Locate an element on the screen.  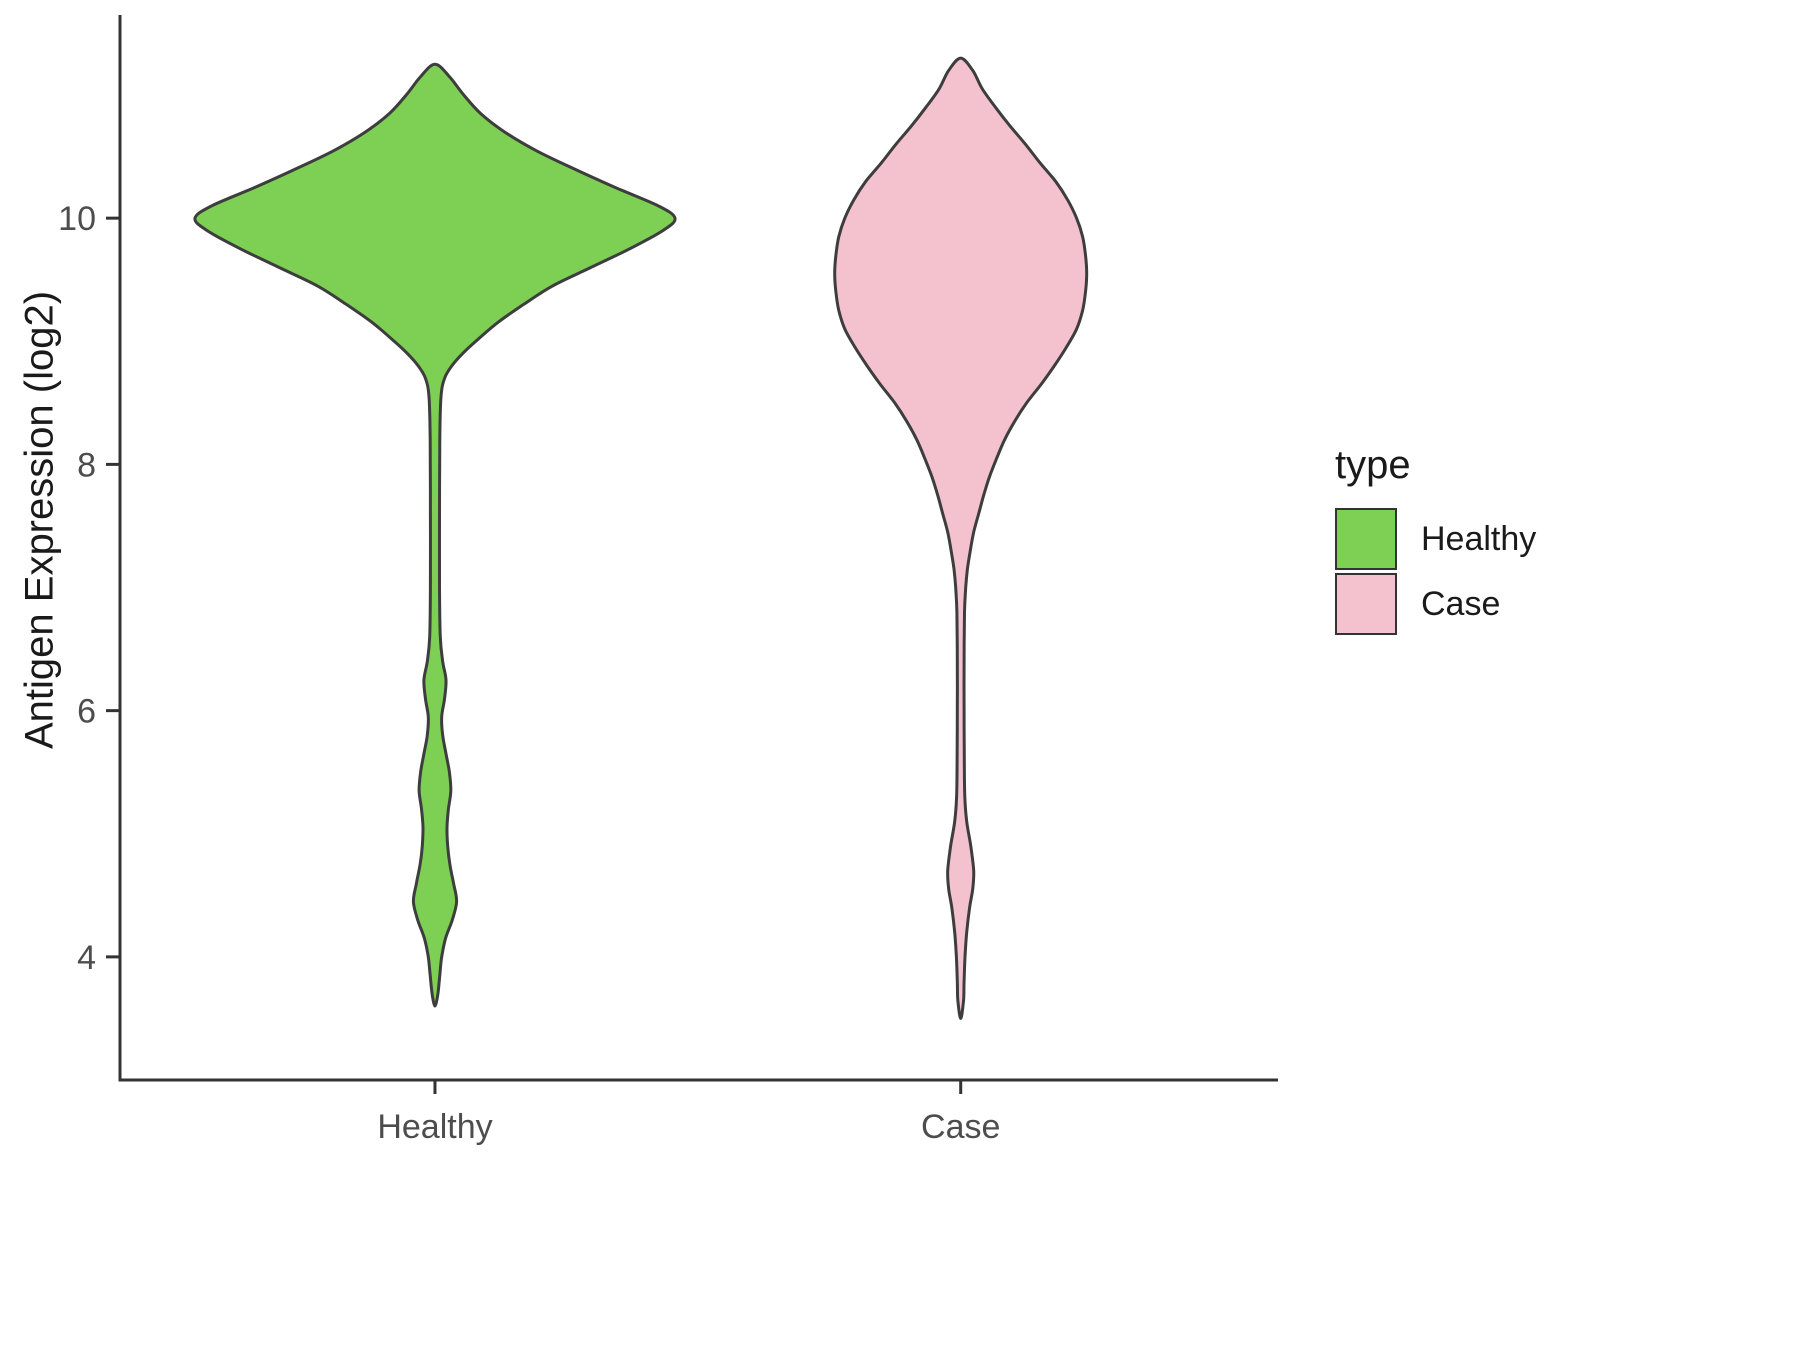
legend-item-healthy: Healthy is located at coordinates (1435, 539).